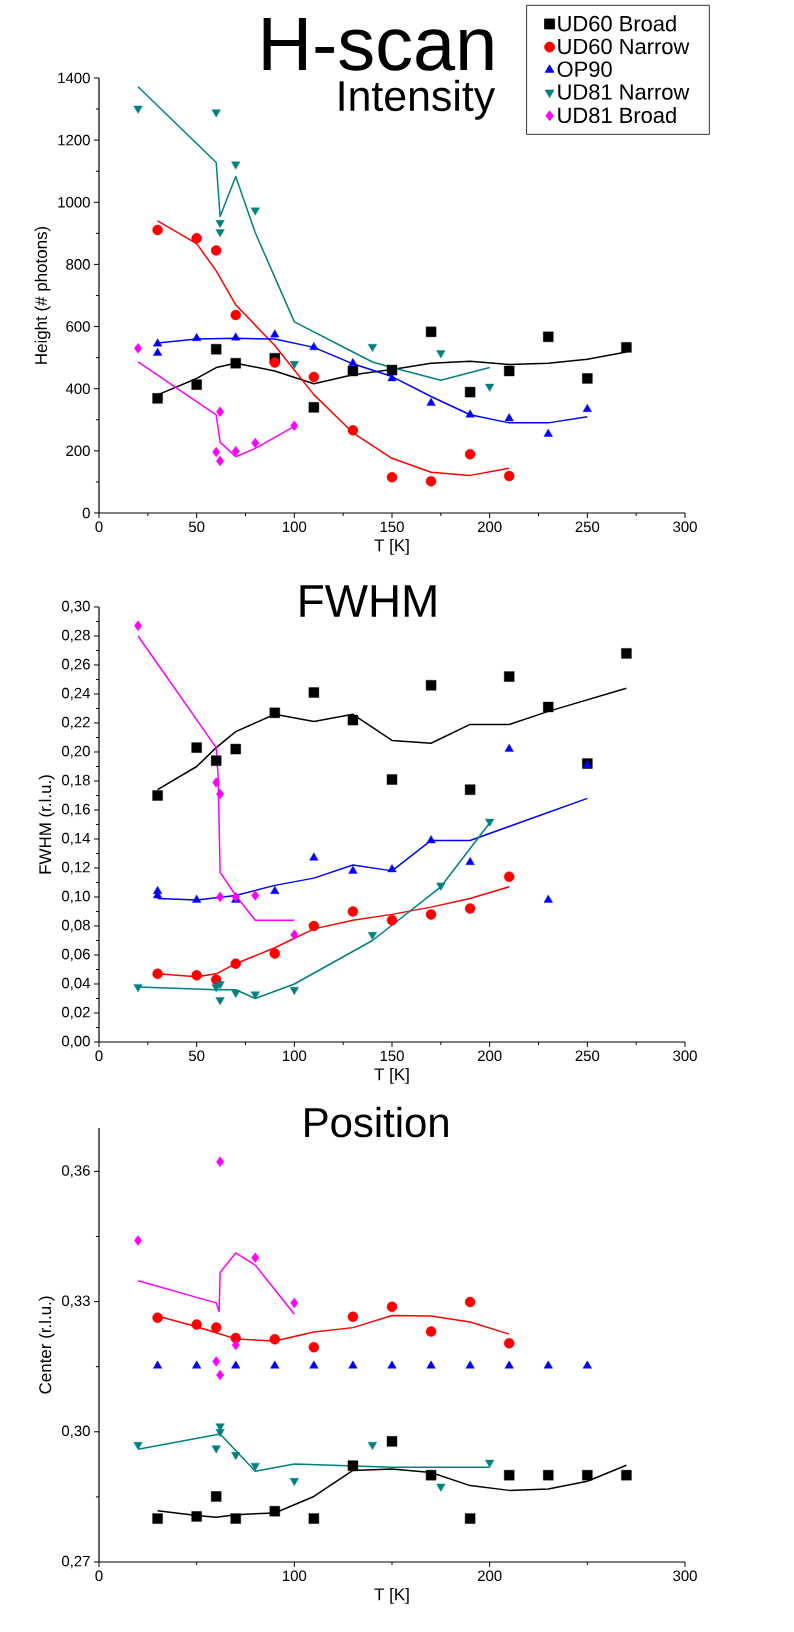 The image size is (794, 1632). What do you see at coordinates (624, 92) in the screenshot?
I see `legend-label: UD81 Narrow` at bounding box center [624, 92].